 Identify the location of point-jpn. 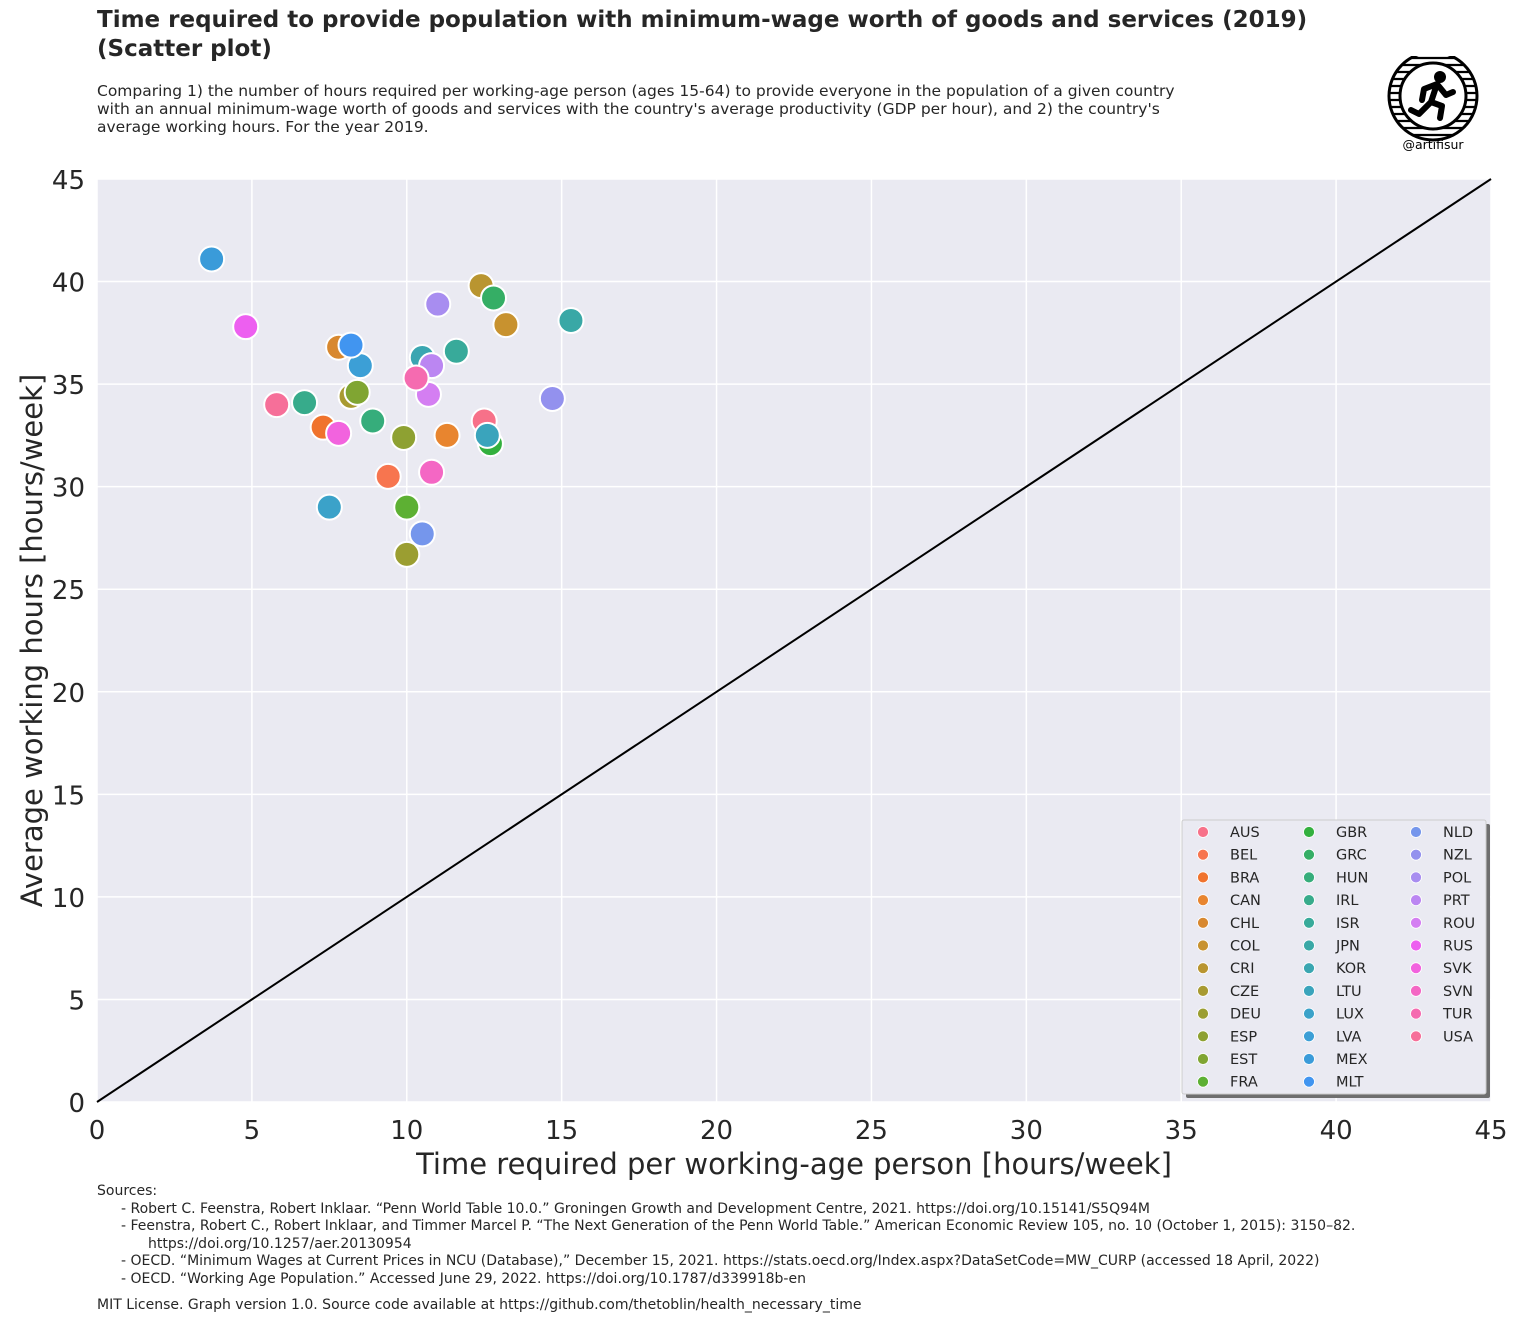
(571, 321).